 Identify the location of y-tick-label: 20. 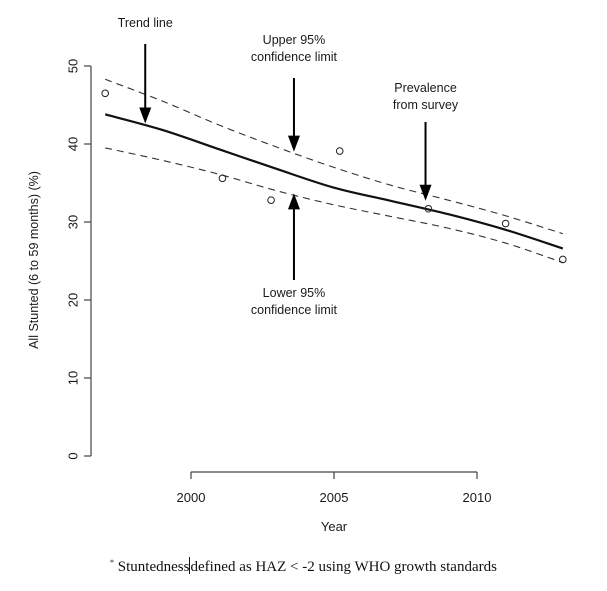
(73, 300).